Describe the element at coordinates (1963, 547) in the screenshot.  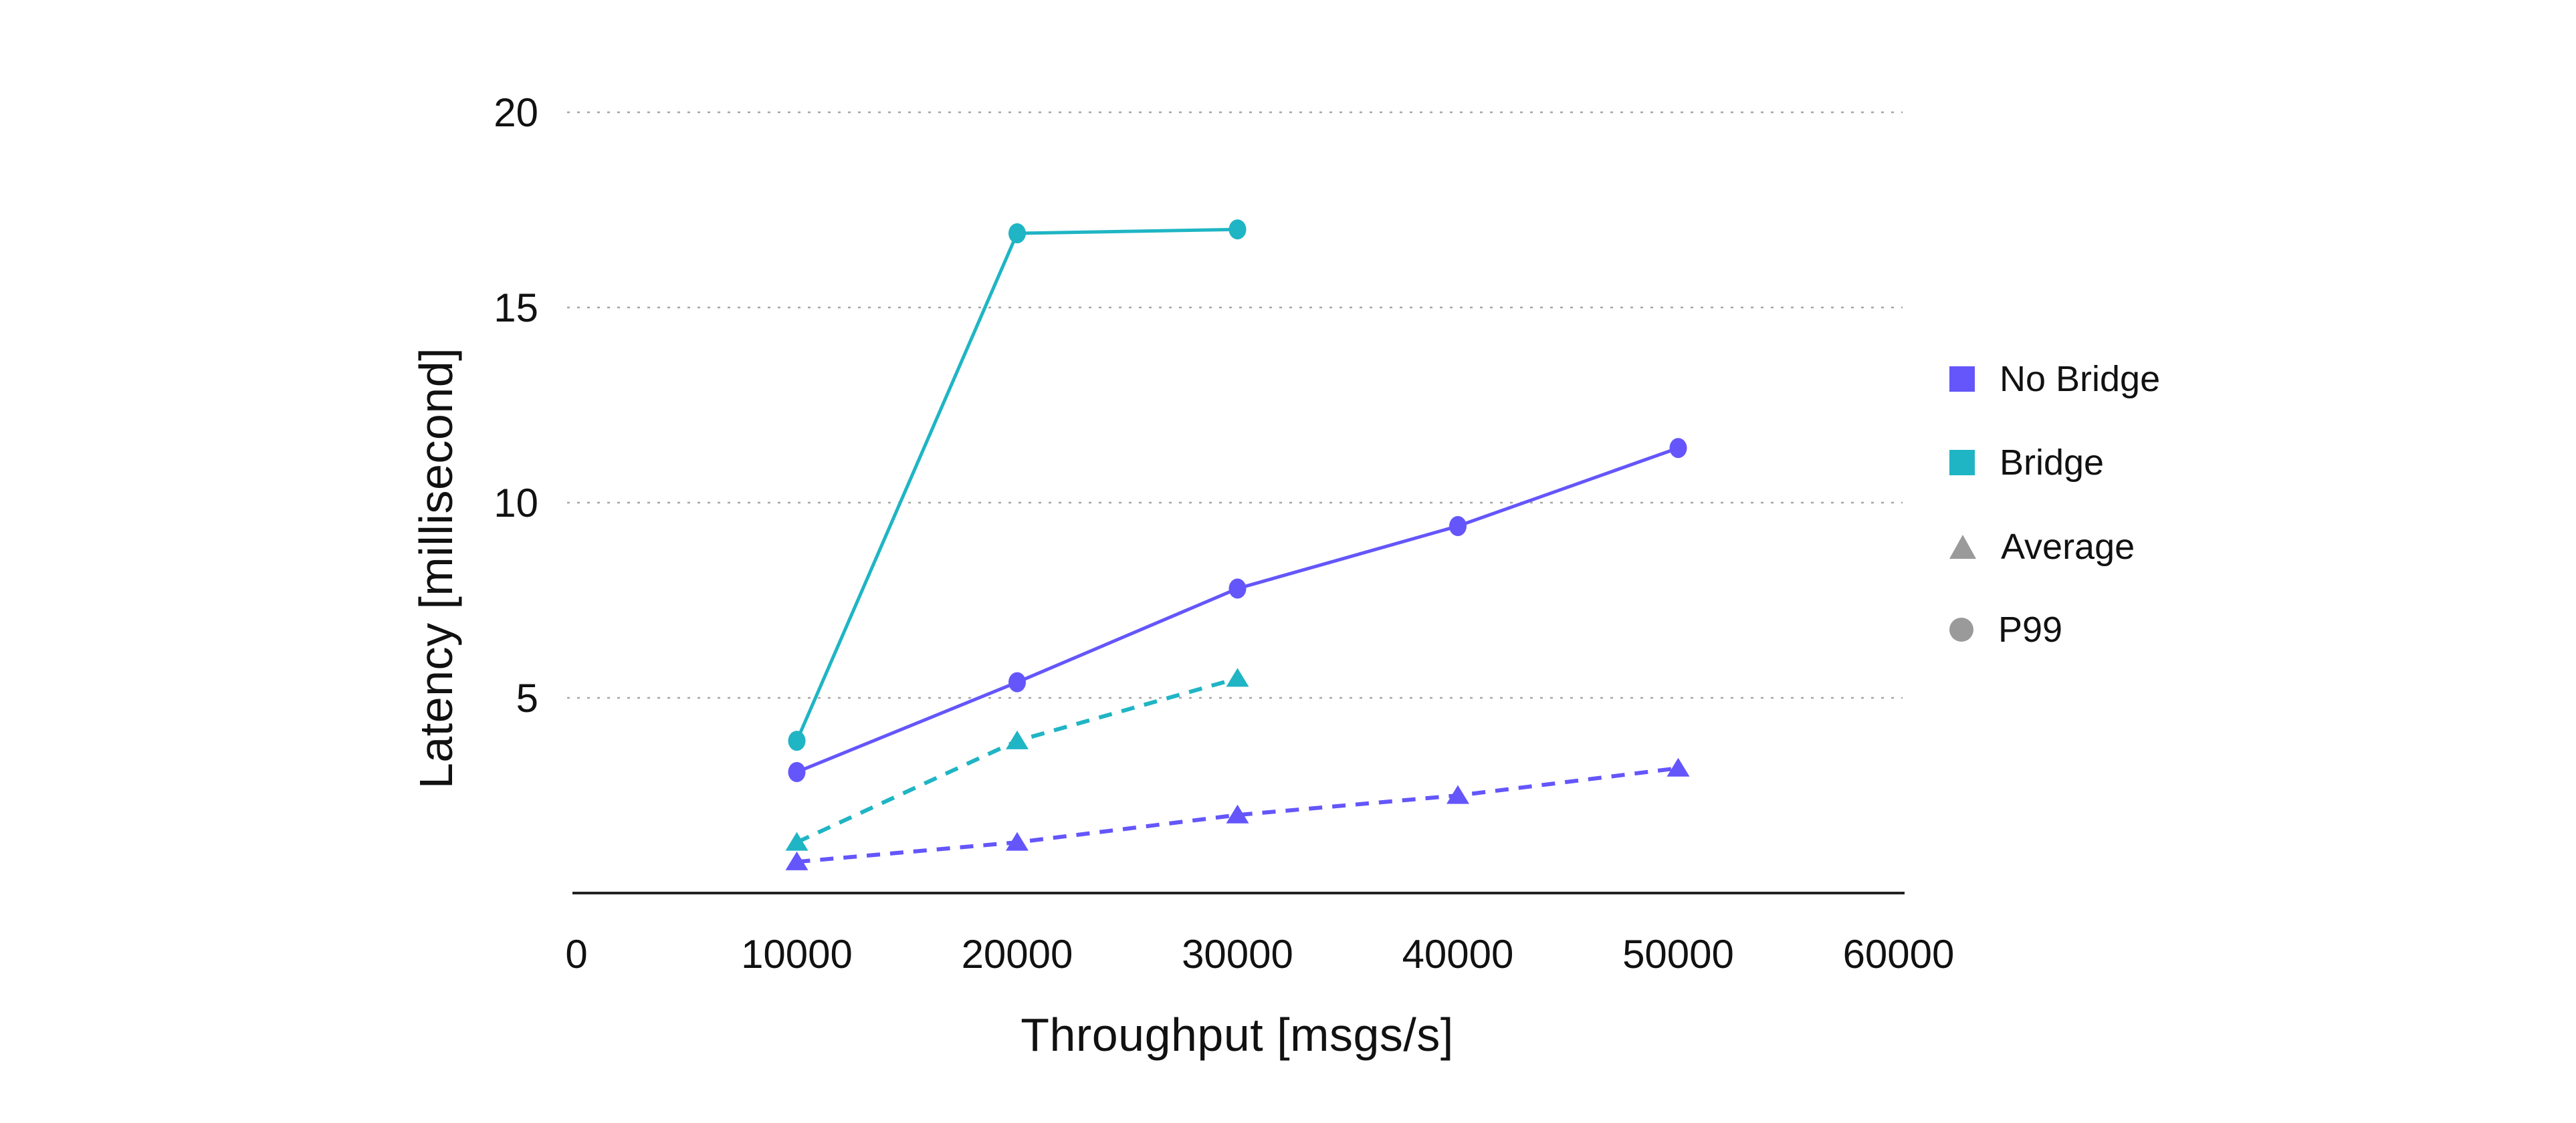
I see `average-triangle-icon` at that location.